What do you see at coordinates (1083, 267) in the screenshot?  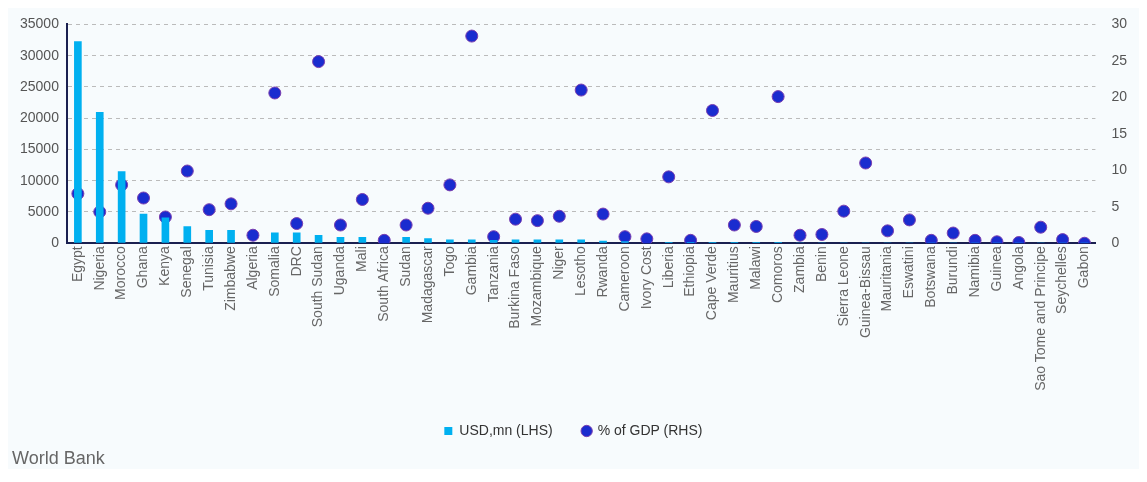 I see `x-tick-label: Gabon` at bounding box center [1083, 267].